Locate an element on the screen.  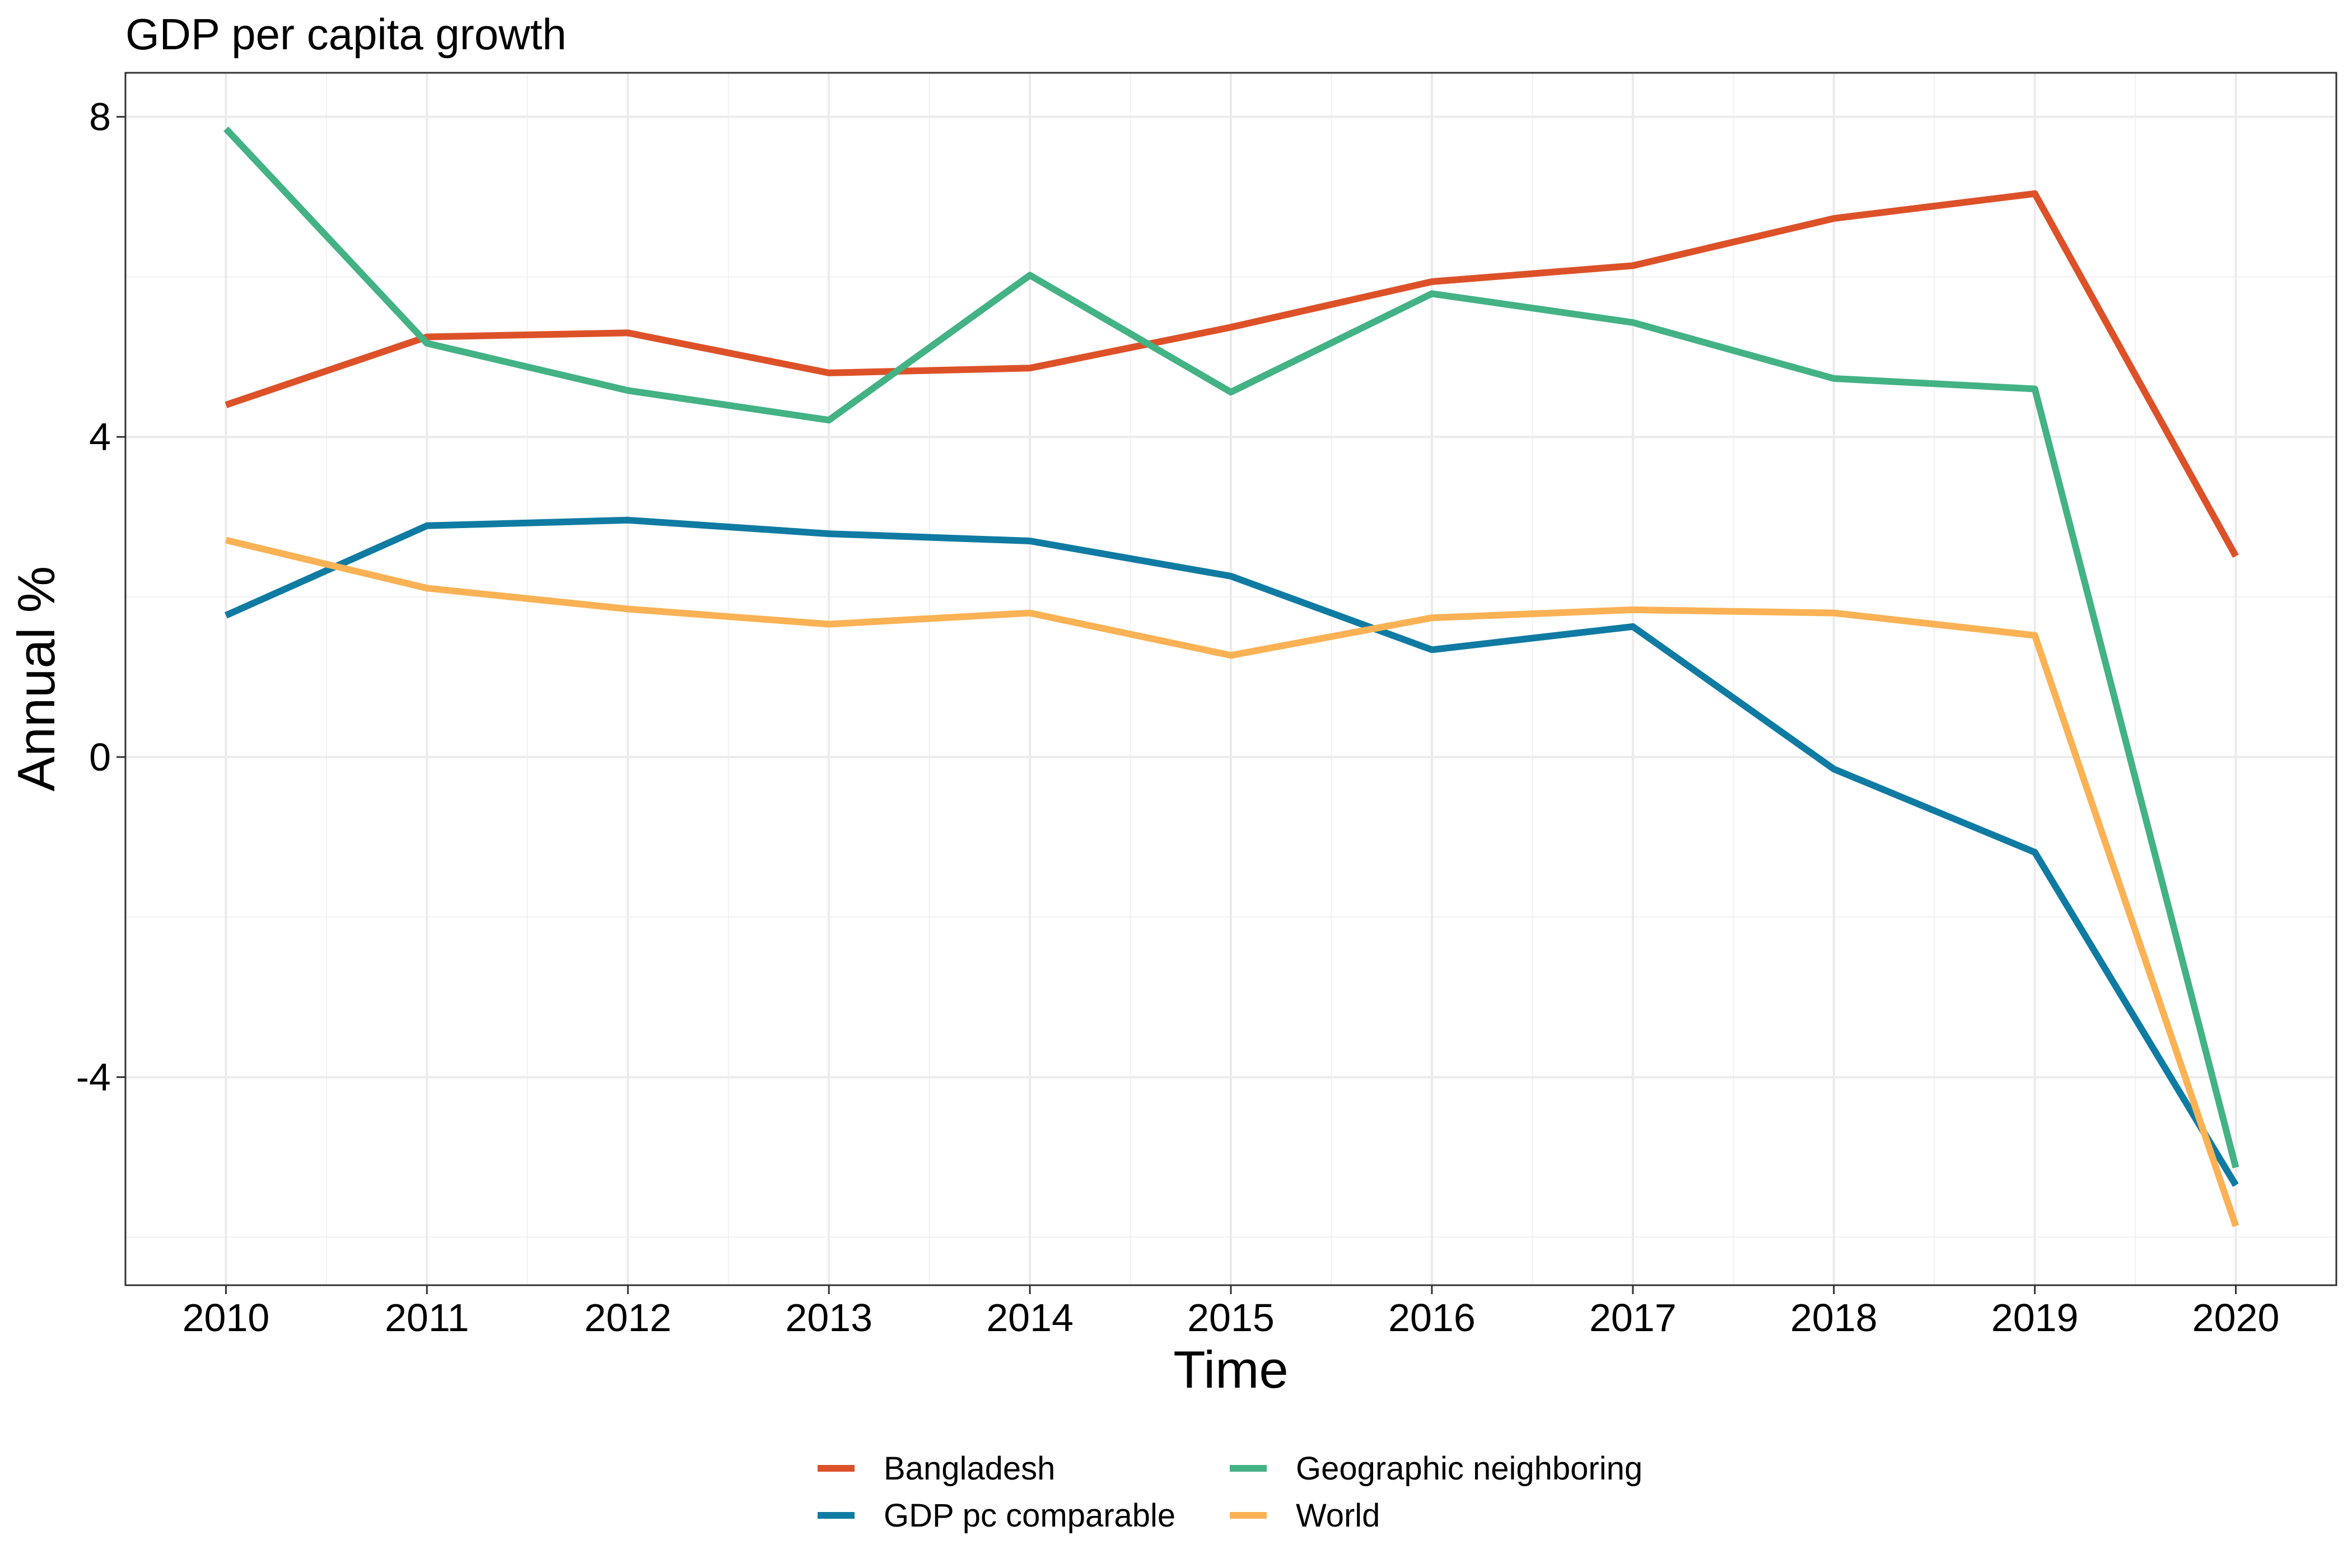
x-tick-label: 2015 is located at coordinates (1231, 1318).